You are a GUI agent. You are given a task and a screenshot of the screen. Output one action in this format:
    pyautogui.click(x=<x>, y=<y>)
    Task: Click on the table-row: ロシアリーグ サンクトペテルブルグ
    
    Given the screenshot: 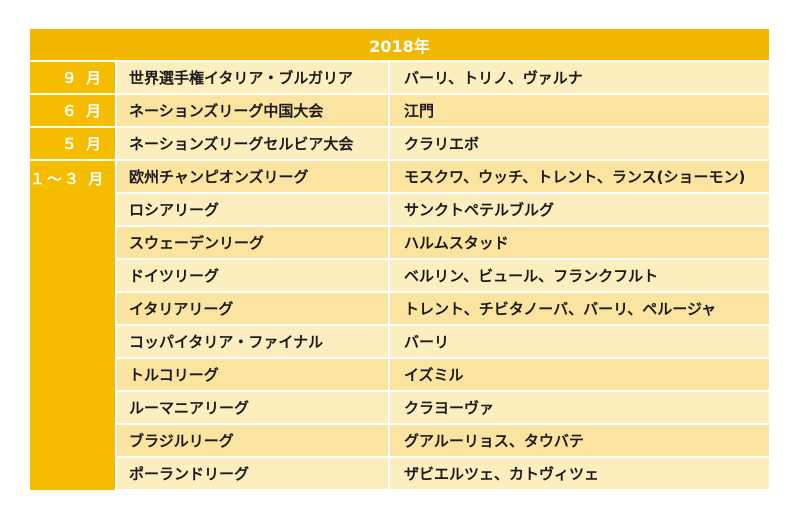 What is the action you would take?
    pyautogui.click(x=400, y=210)
    